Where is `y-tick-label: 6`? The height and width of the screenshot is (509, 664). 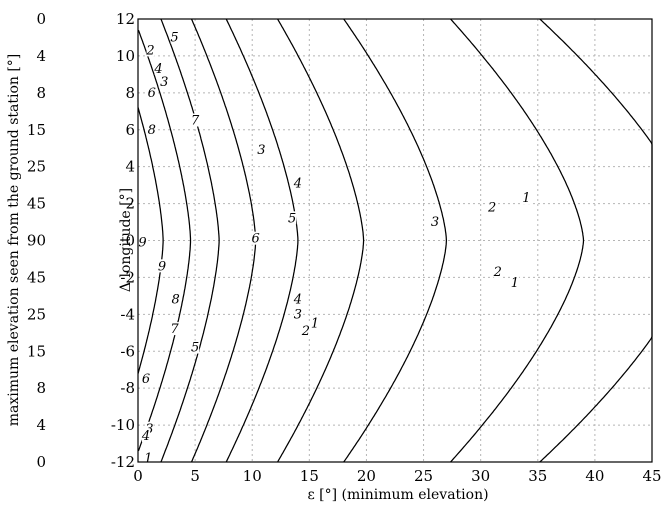
y-tick-label: 6 is located at coordinates (130, 130).